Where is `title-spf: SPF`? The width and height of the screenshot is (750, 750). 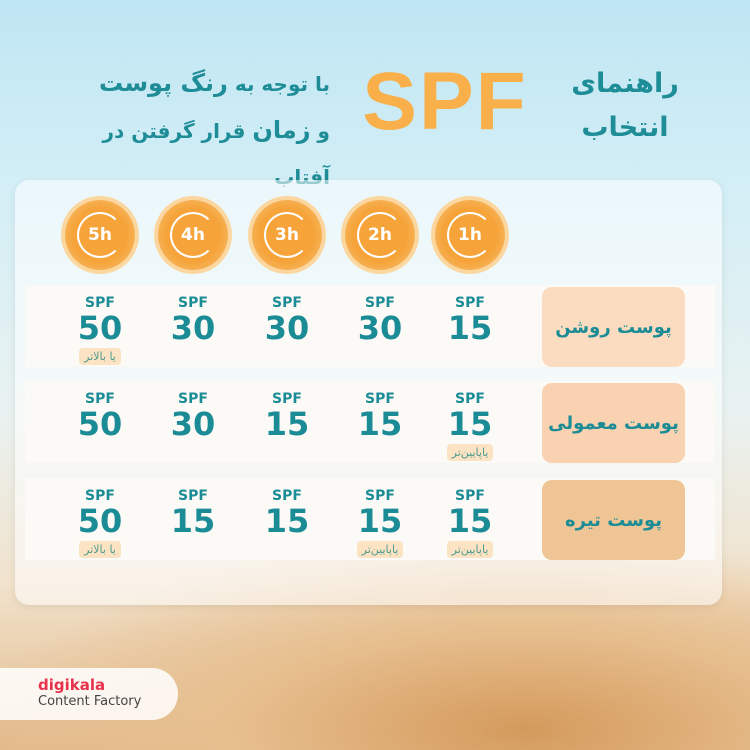 title-spf: SPF is located at coordinates (445, 101).